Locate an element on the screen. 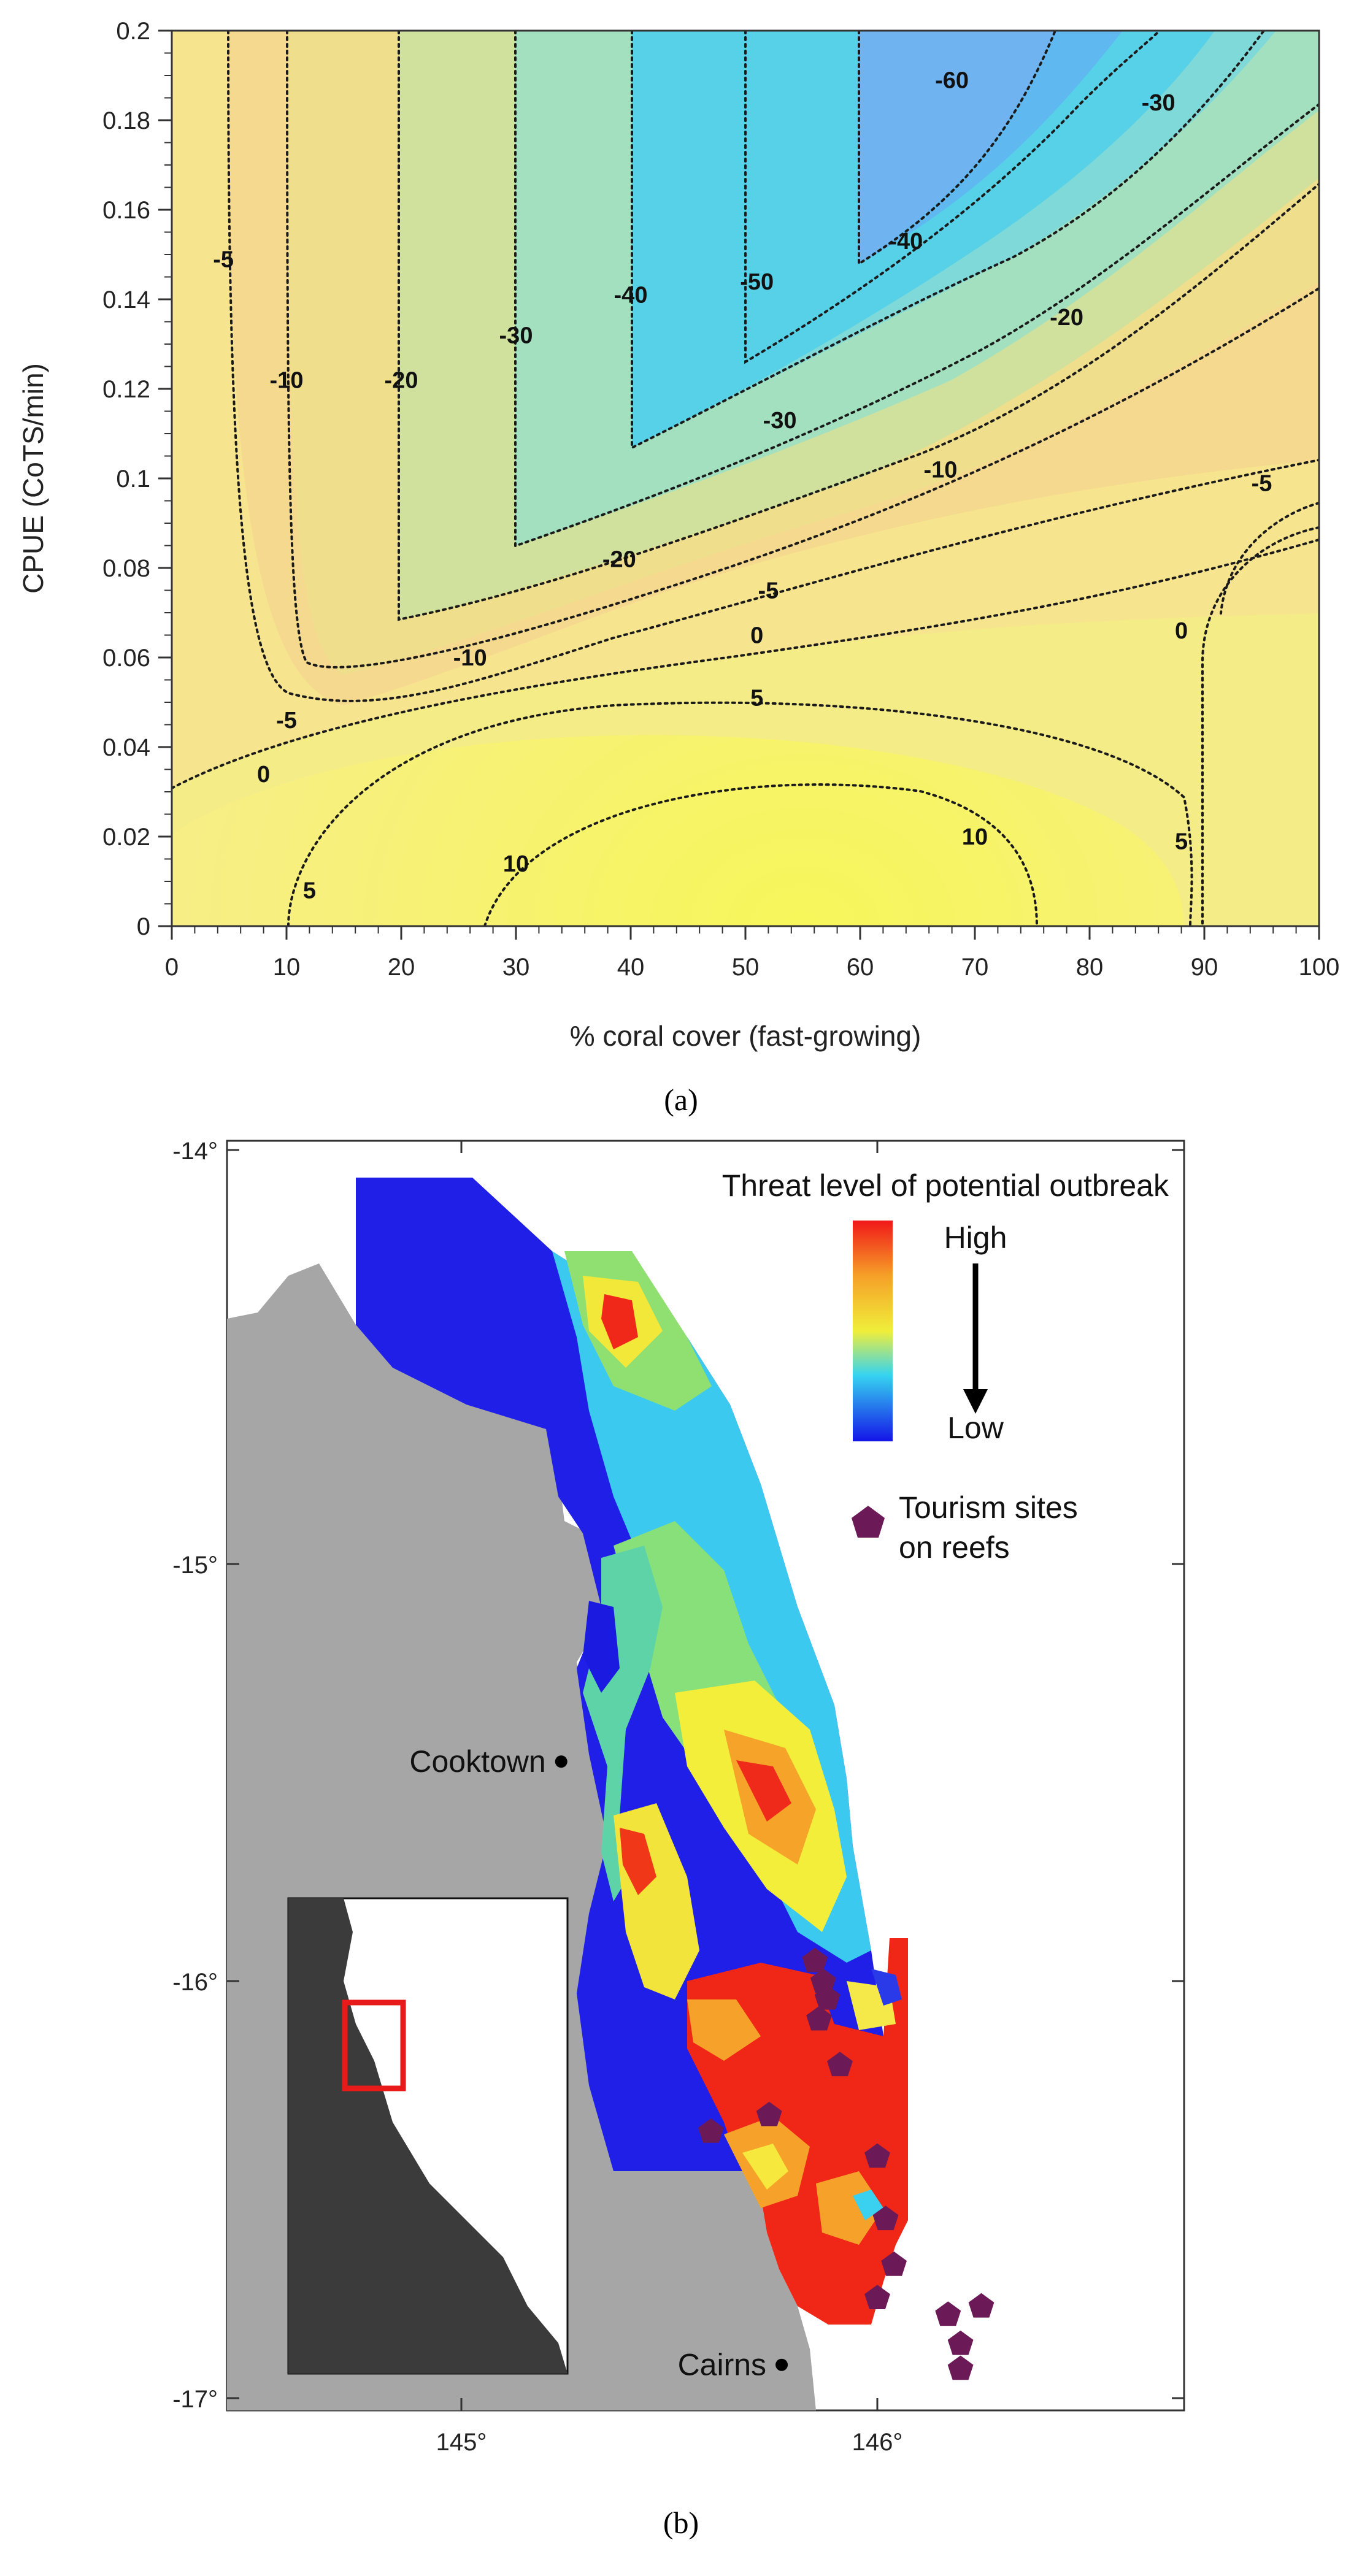  y-tick-label: 0.2 is located at coordinates (133, 31).